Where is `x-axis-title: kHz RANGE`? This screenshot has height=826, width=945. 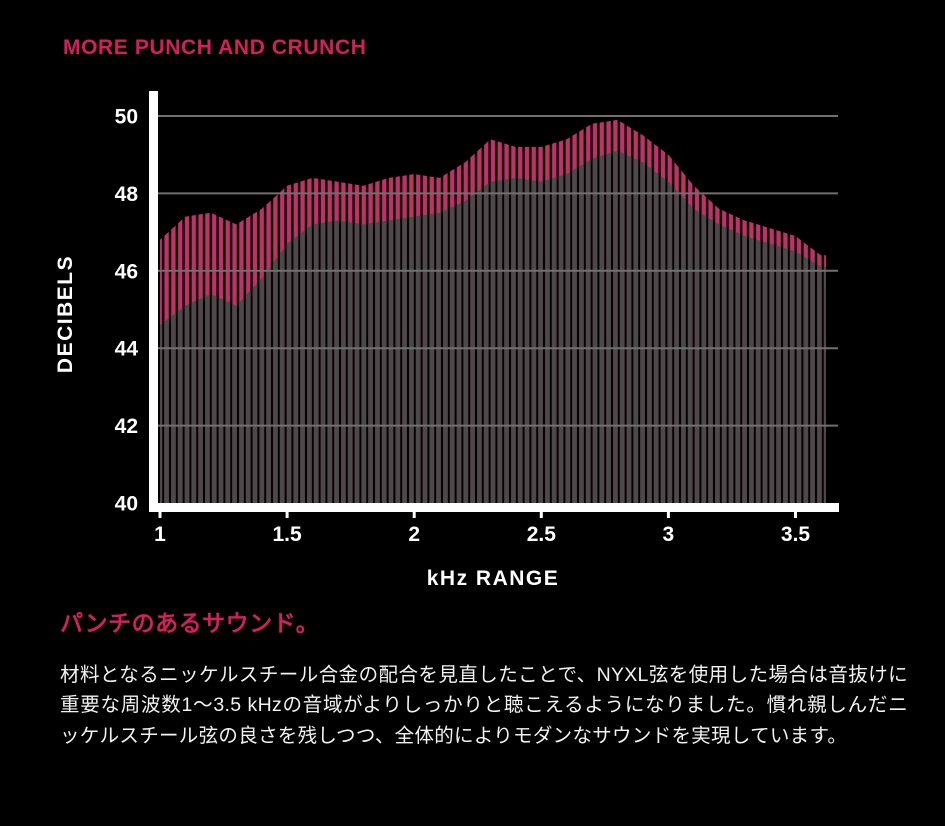 x-axis-title: kHz RANGE is located at coordinates (493, 578).